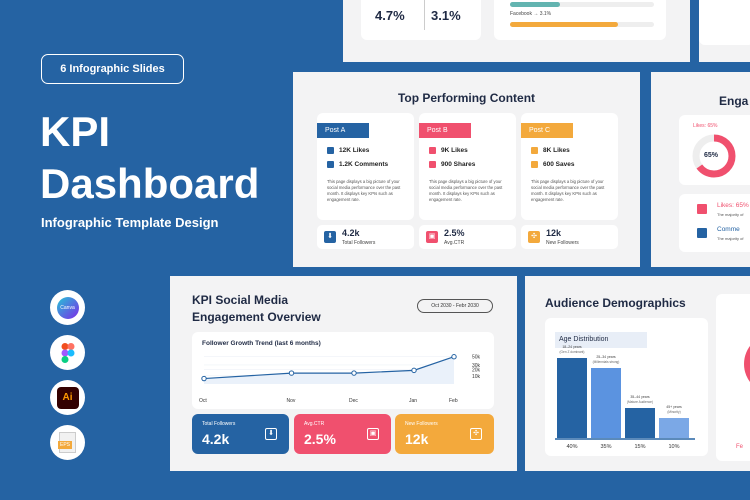 The height and width of the screenshot is (500, 750). What do you see at coordinates (458, 164) in the screenshot?
I see `post-metric-label: 900 Shares` at bounding box center [458, 164].